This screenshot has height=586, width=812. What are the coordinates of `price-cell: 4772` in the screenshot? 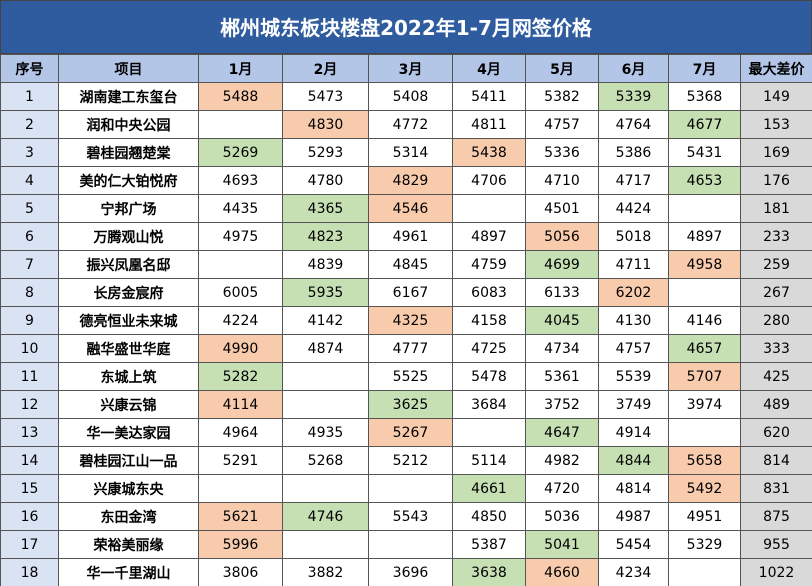 It's located at (410, 124).